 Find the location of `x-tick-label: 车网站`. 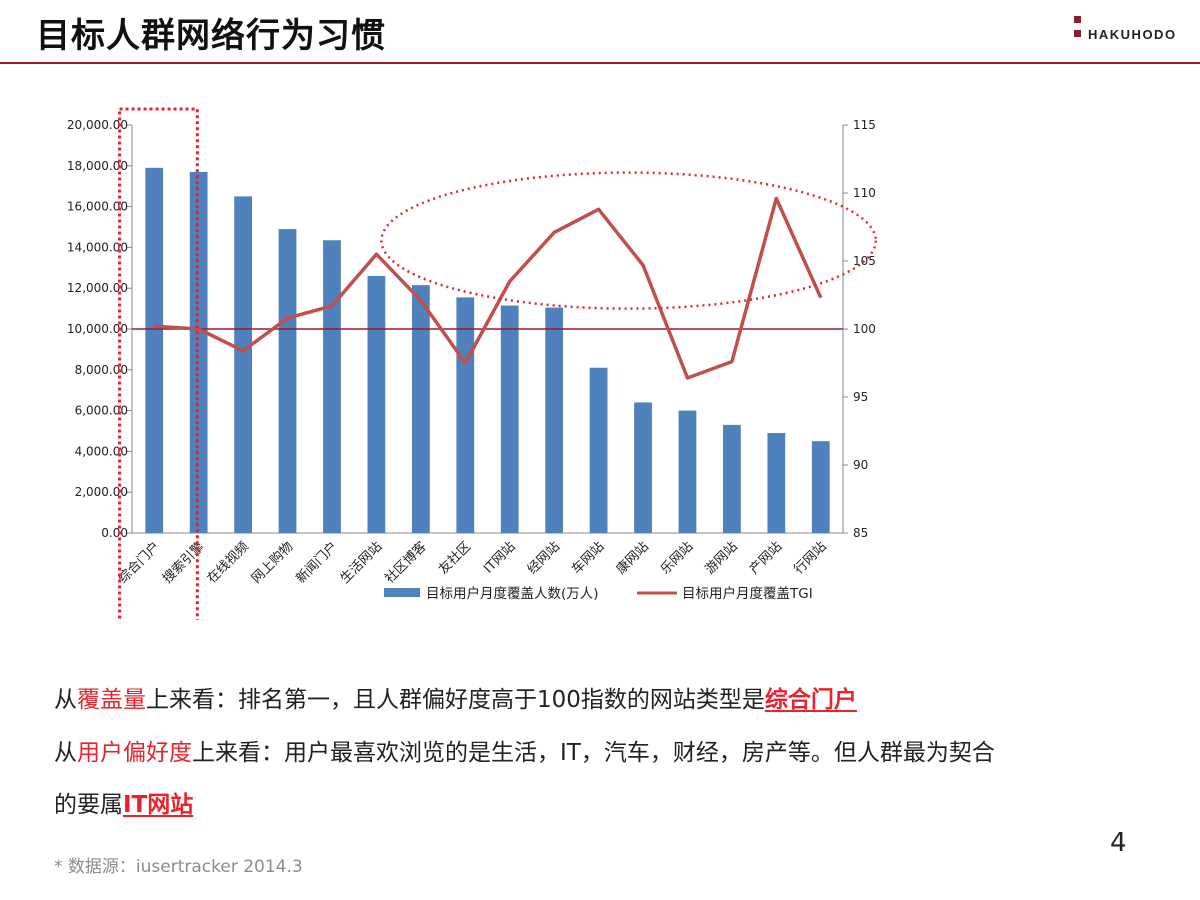

x-tick-label: 车网站 is located at coordinates (588, 558).